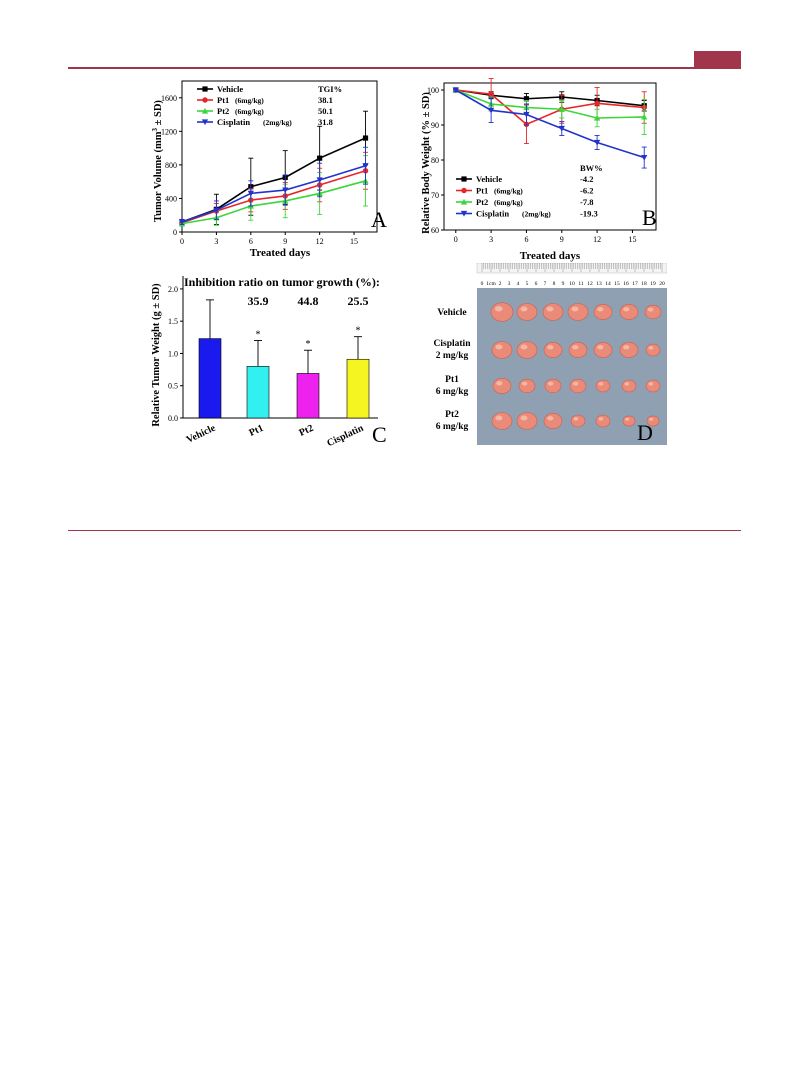 This screenshot has width=809, height=1067. What do you see at coordinates (649, 217) in the screenshot?
I see `panel-b-letter: B` at bounding box center [649, 217].